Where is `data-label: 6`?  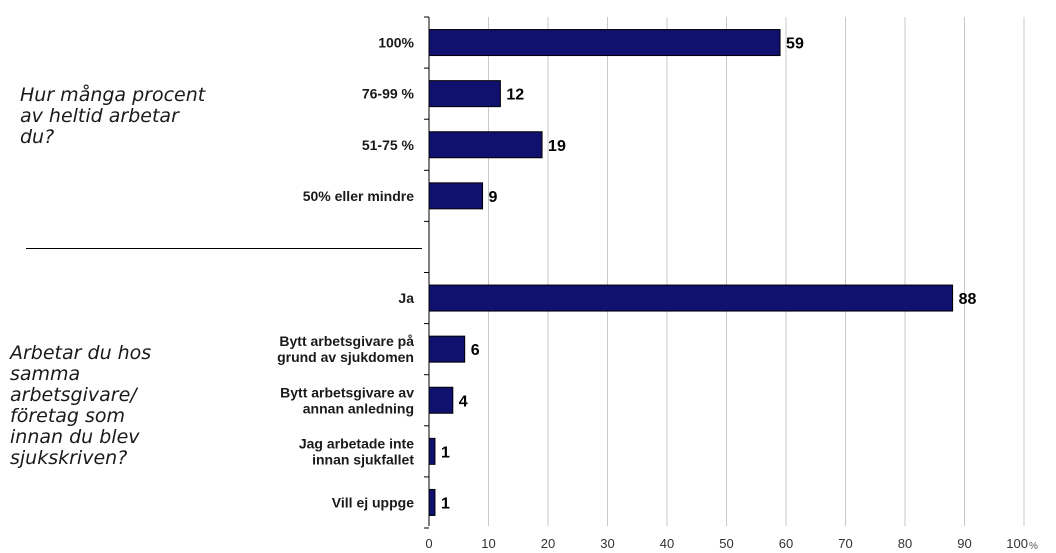
data-label: 6 is located at coordinates (475, 350).